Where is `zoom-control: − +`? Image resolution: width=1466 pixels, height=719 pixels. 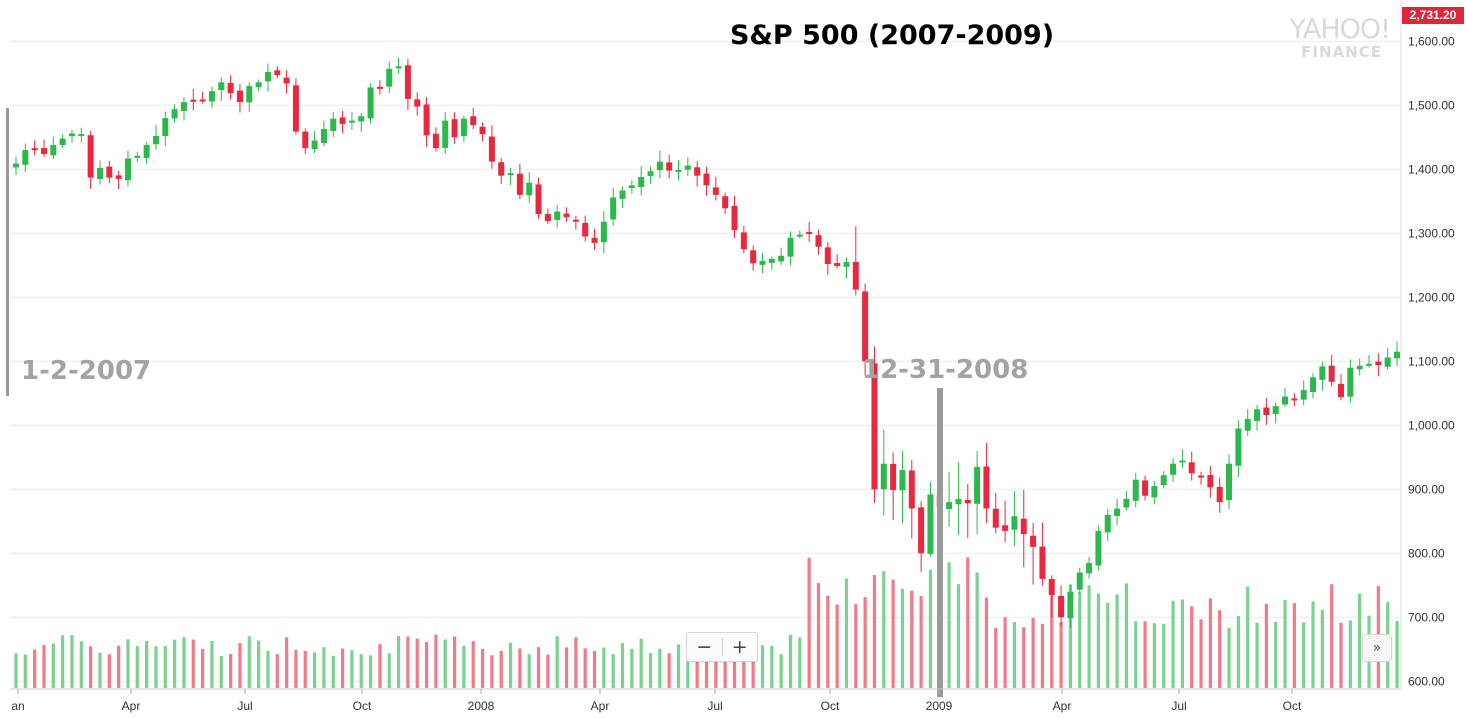
zoom-control: − + is located at coordinates (722, 647).